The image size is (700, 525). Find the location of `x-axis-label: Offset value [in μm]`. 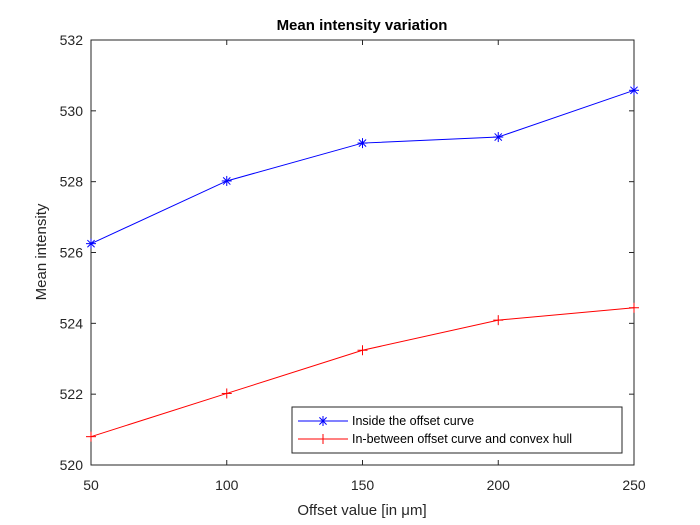

x-axis-label: Offset value [in μm] is located at coordinates (361, 510).